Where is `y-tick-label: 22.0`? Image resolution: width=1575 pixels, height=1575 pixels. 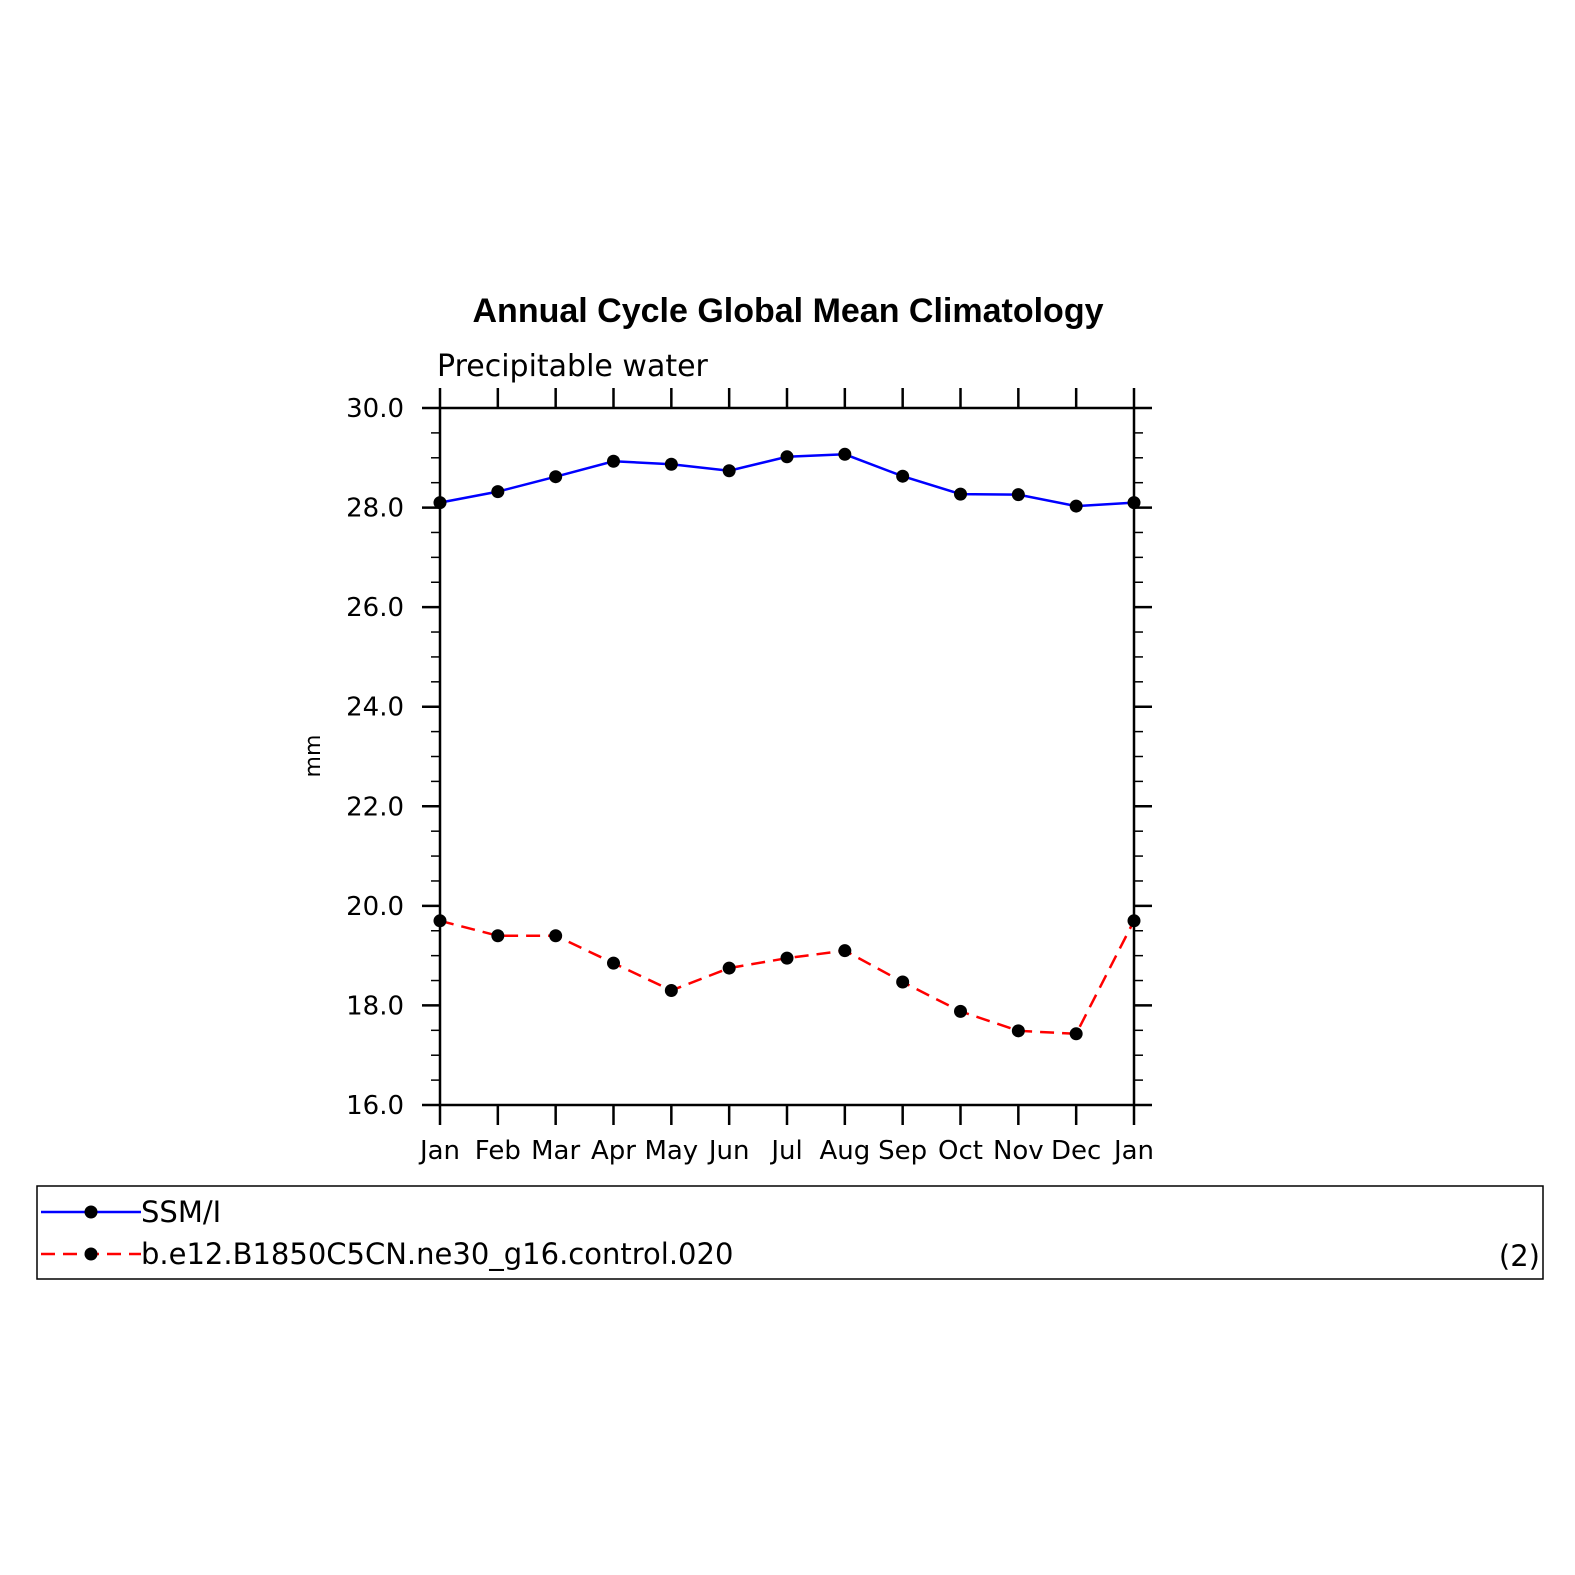 y-tick-label: 22.0 is located at coordinates (375, 807).